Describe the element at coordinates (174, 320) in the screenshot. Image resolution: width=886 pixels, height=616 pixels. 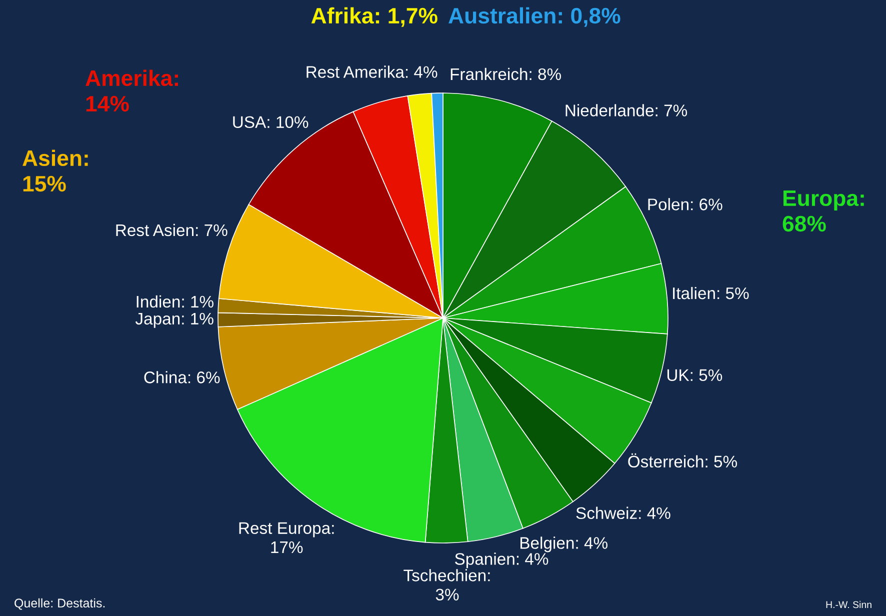
I see `slice-label: Japan: 1%` at that location.